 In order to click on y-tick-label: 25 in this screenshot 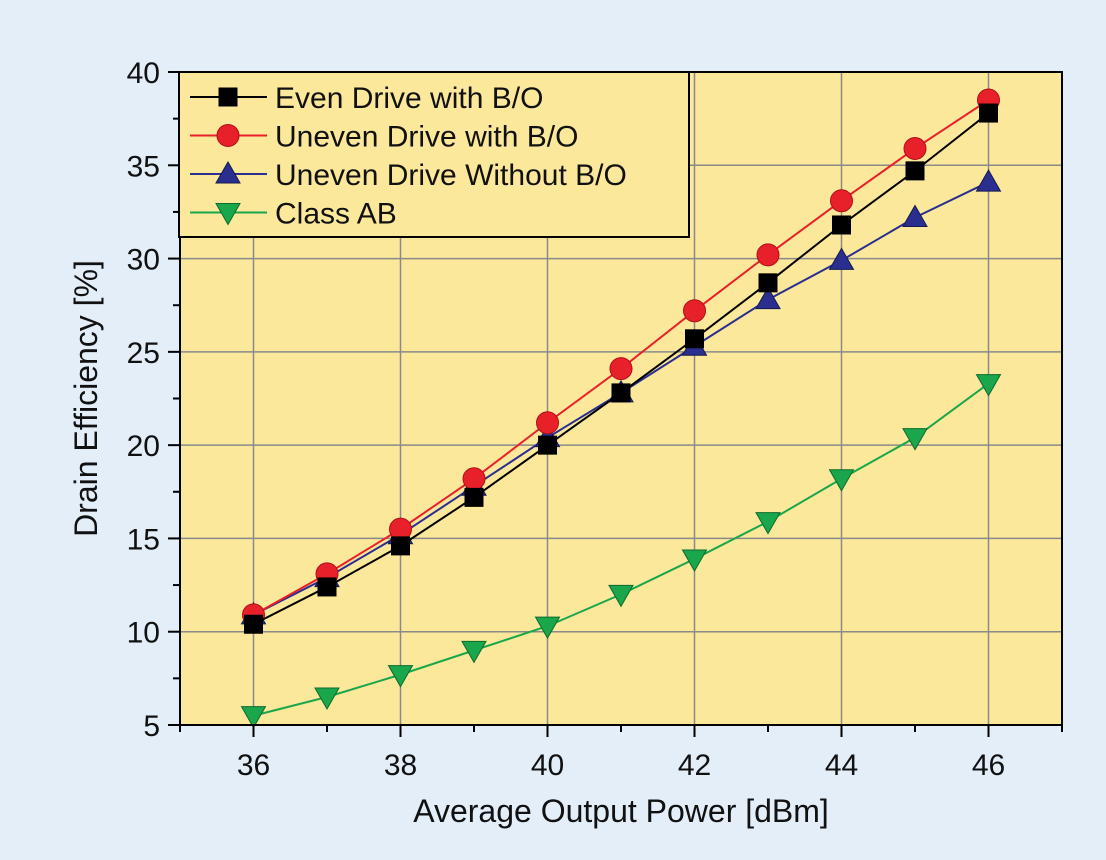, I will do `click(143, 353)`.